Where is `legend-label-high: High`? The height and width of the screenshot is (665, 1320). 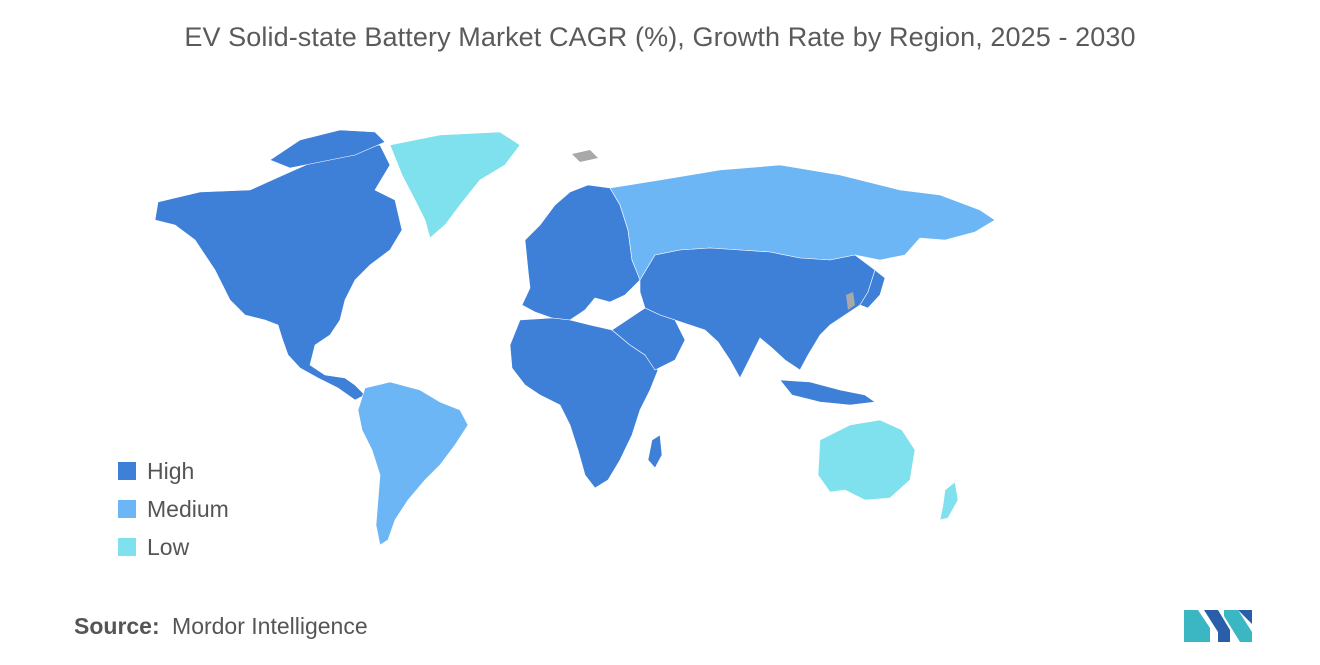 legend-label-high: High is located at coordinates (171, 470).